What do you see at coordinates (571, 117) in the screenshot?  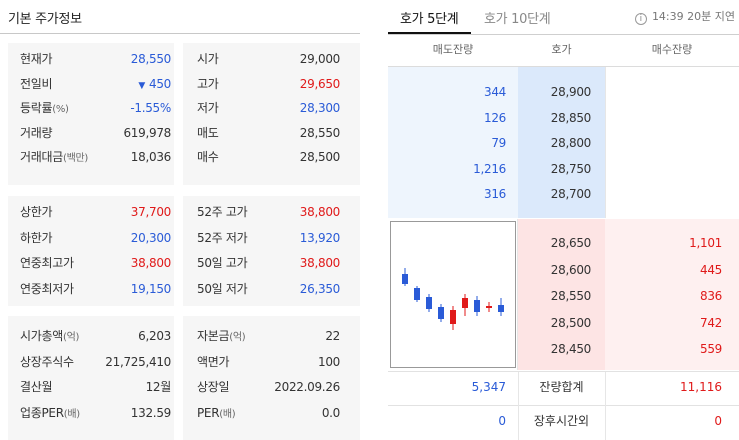 I see `ask-price: 28,850` at bounding box center [571, 117].